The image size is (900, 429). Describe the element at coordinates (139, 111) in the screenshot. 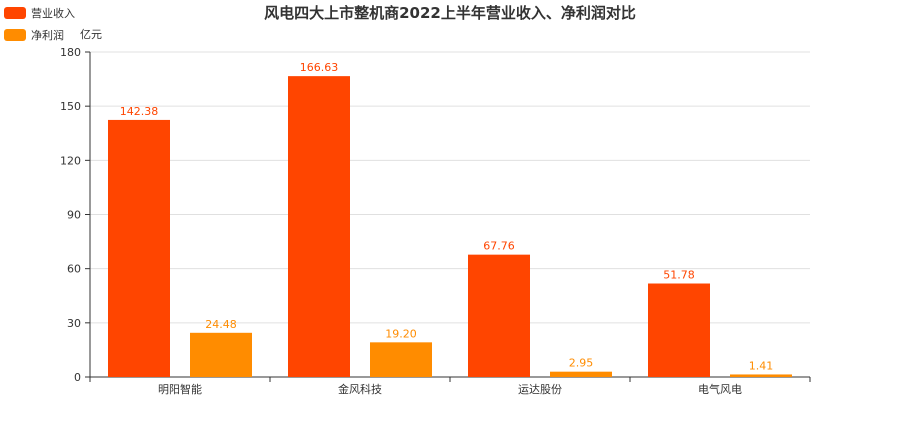

I see `data-label: 142.38` at that location.